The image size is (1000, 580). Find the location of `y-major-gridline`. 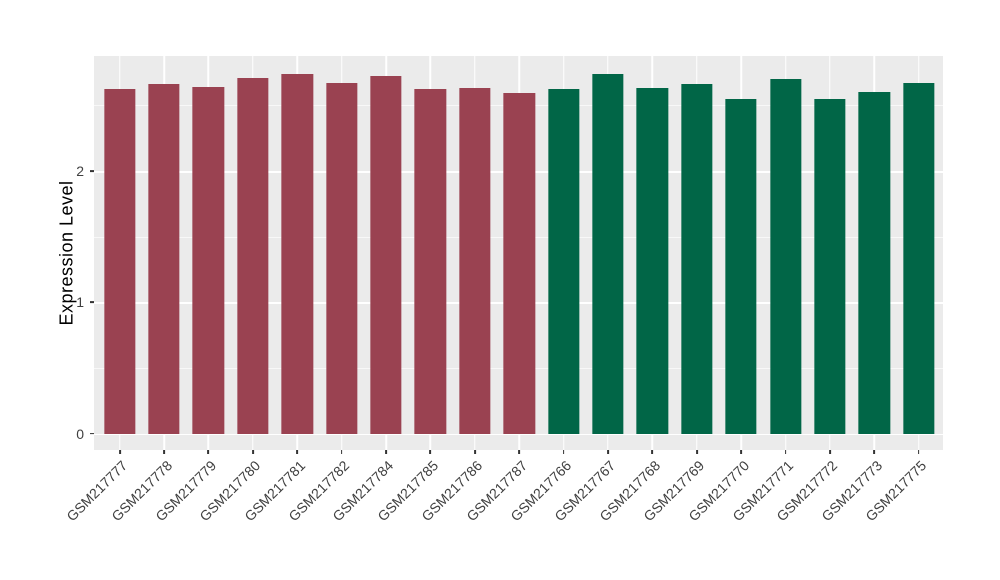

y-major-gridline is located at coordinates (518, 434).